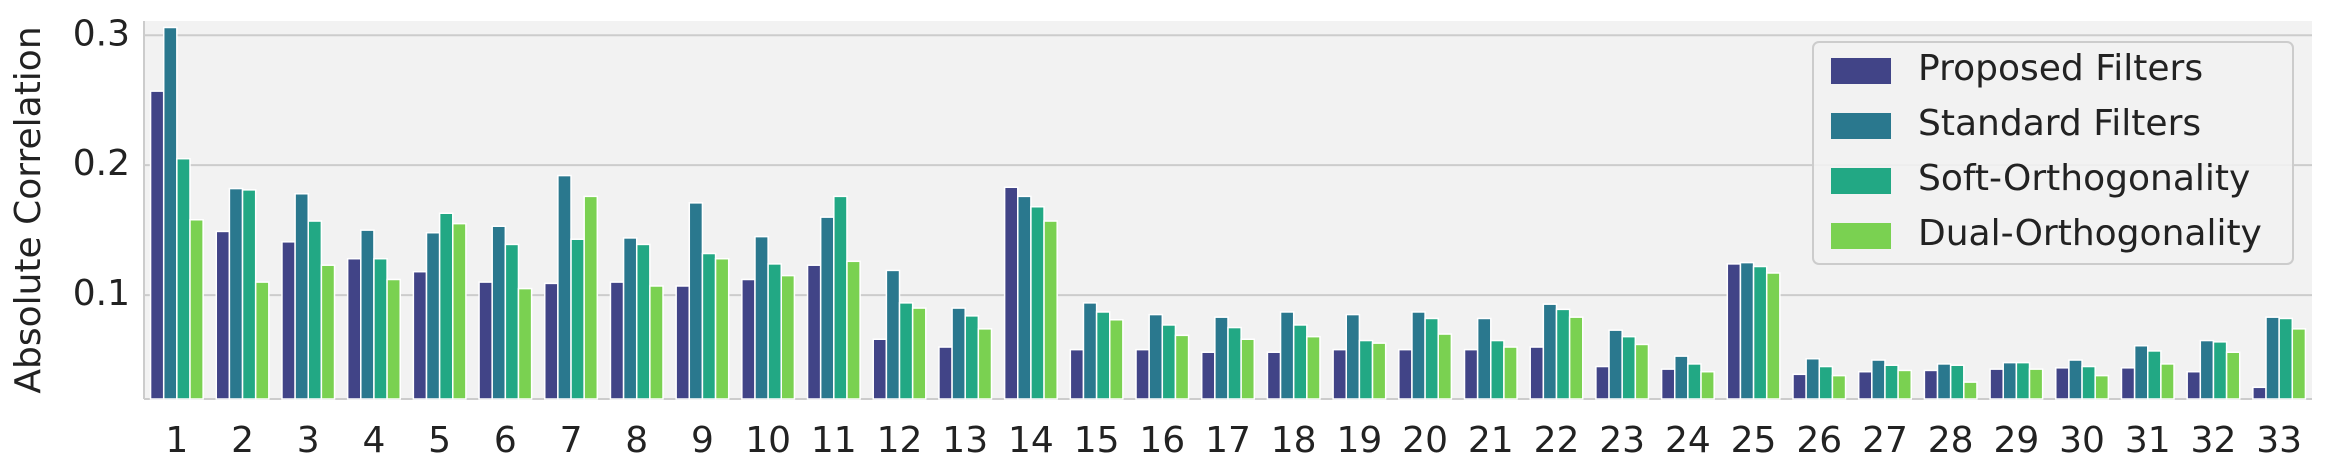 This screenshot has width=2327, height=465. I want to click on y-tick-label: 0.1, so click(101, 293).